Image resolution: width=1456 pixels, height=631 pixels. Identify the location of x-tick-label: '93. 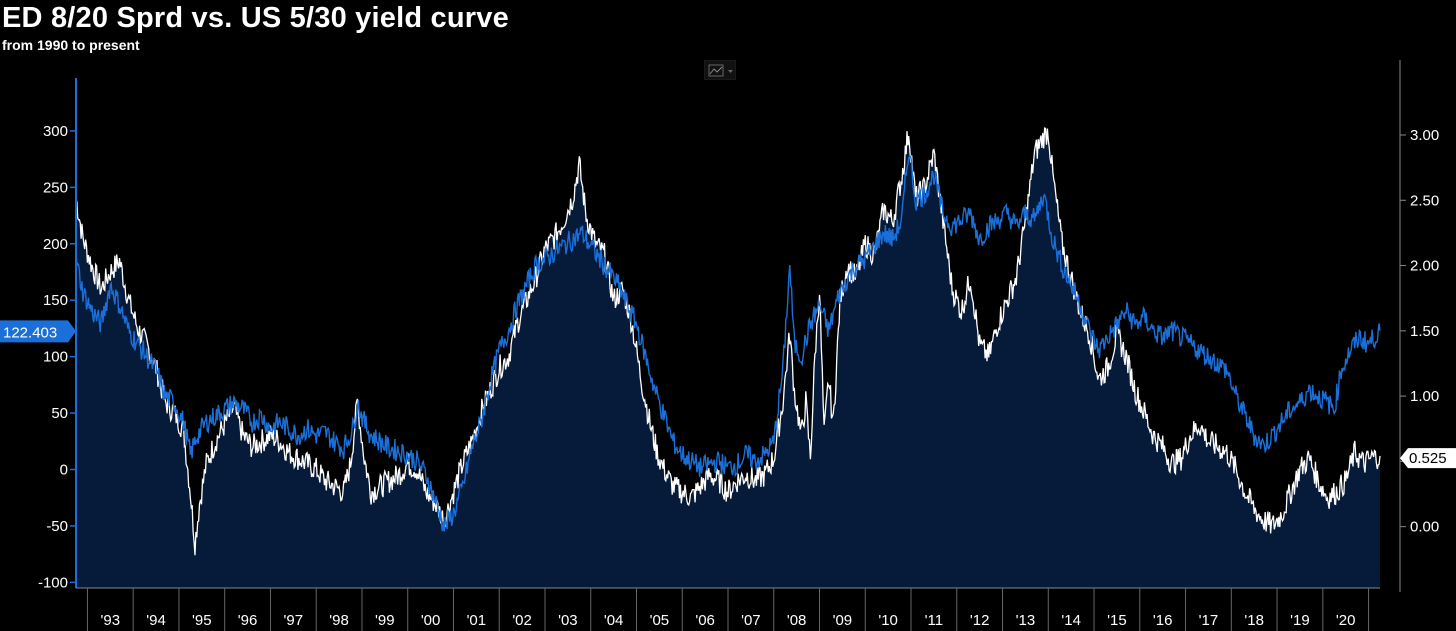
(111, 620).